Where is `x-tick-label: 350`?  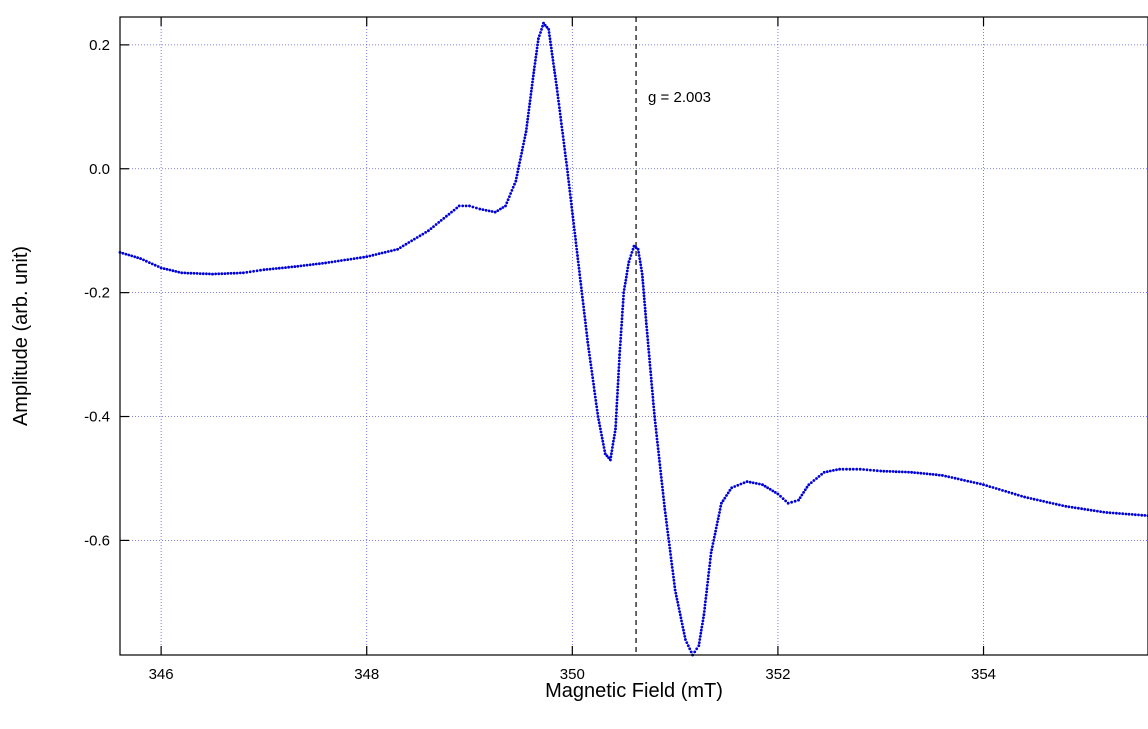 x-tick-label: 350 is located at coordinates (572, 674).